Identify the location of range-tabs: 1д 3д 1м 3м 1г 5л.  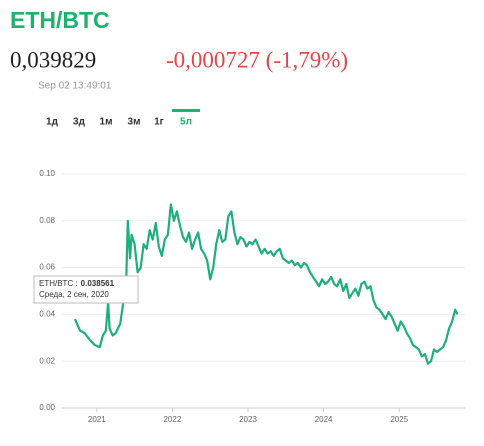
(123, 118).